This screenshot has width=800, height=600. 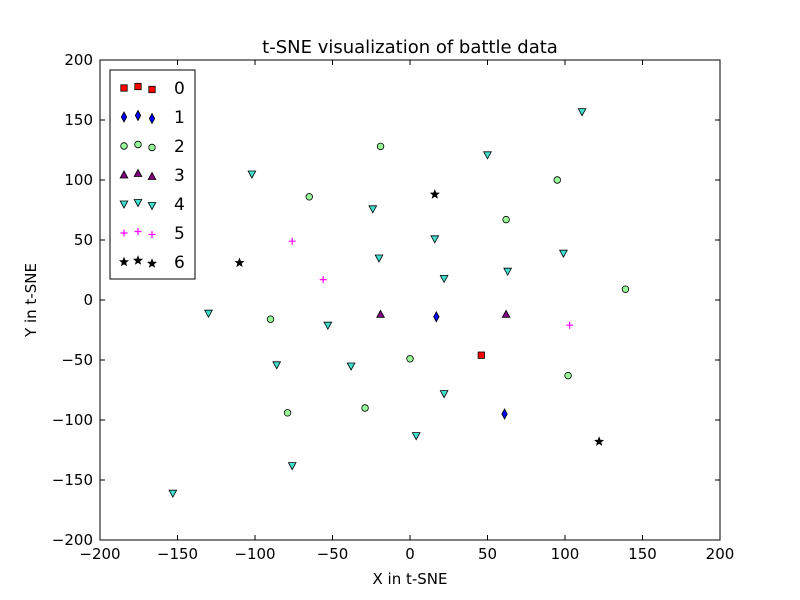 I want to click on y-tick-label: −50, so click(x=77, y=360).